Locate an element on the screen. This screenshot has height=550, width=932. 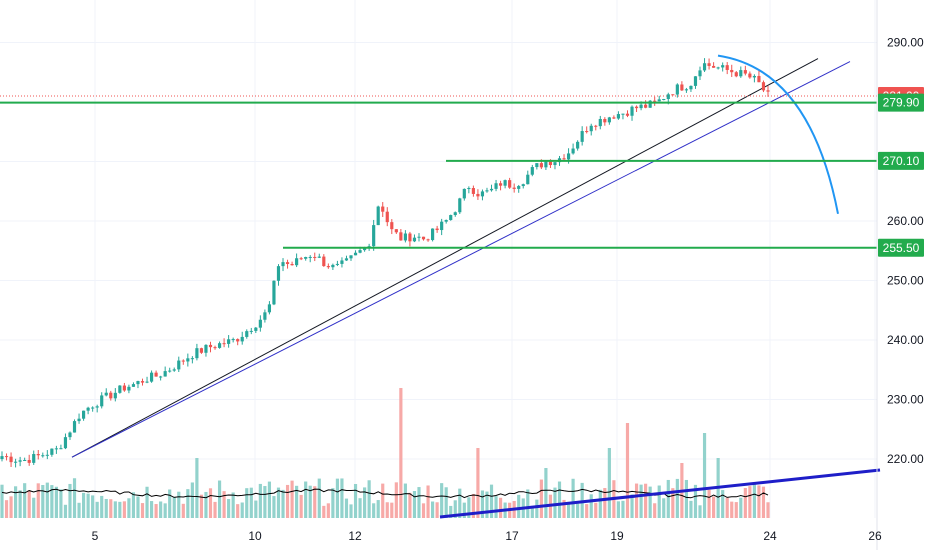
price-tick-label: 220.00 is located at coordinates (905, 459).